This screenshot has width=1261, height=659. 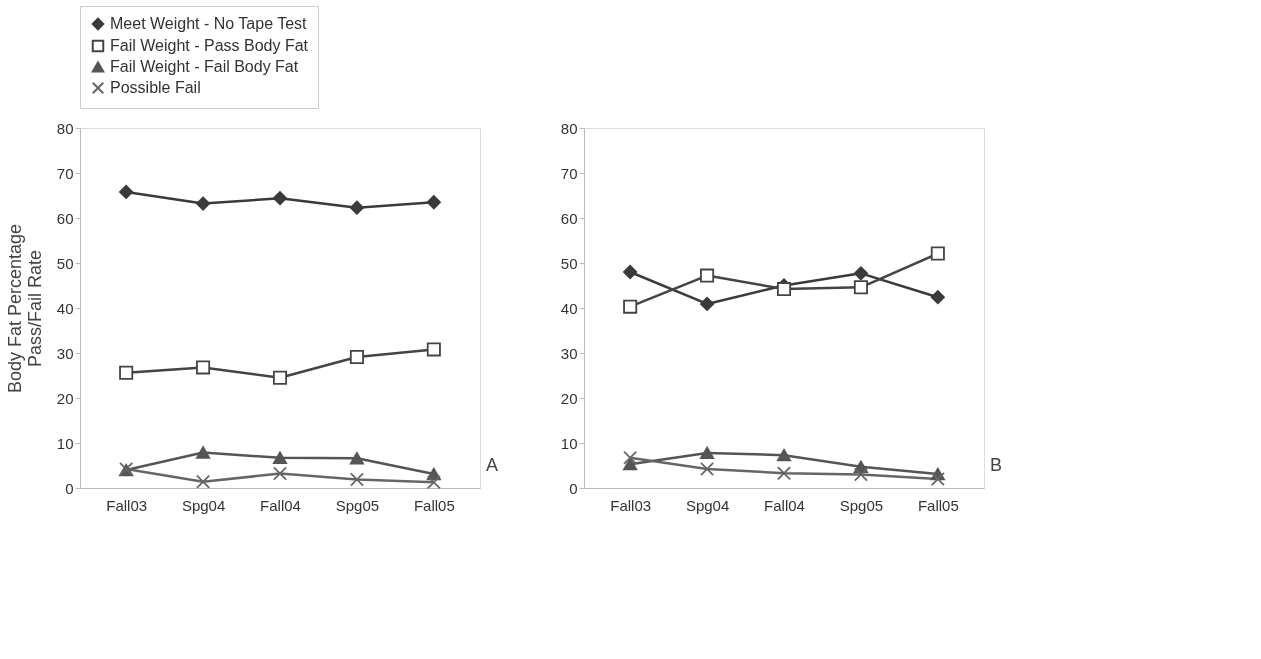 I want to click on legend-label: Meet Weight - No Tape Test, so click(x=209, y=23).